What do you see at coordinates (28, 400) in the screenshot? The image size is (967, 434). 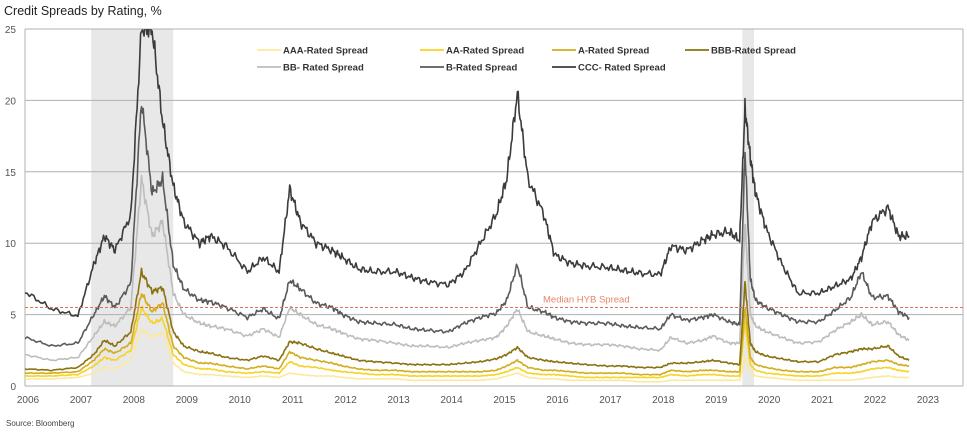 I see `x-tick-label: 2006` at bounding box center [28, 400].